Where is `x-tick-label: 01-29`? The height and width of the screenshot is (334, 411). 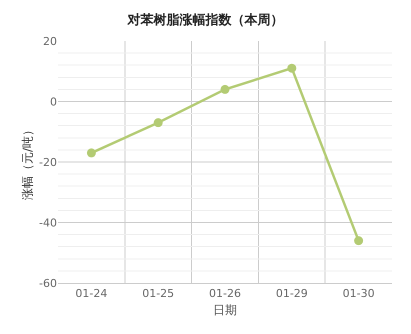 x-tick-label: 01-29 is located at coordinates (292, 293).